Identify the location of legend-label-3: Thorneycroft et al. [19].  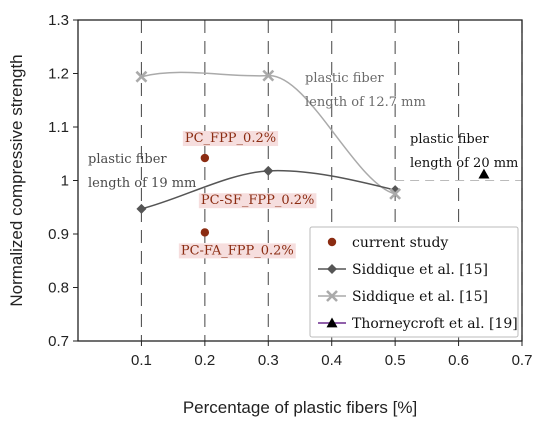
(435, 324).